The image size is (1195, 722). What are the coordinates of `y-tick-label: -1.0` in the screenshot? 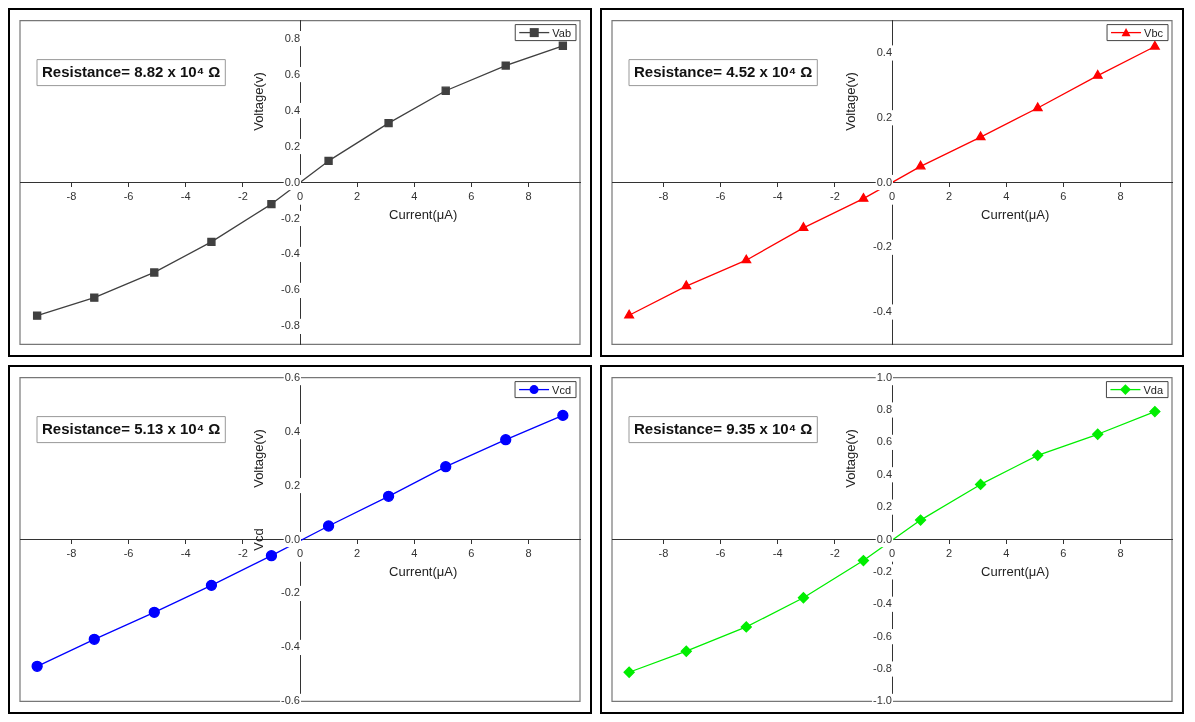 It's located at (882, 700).